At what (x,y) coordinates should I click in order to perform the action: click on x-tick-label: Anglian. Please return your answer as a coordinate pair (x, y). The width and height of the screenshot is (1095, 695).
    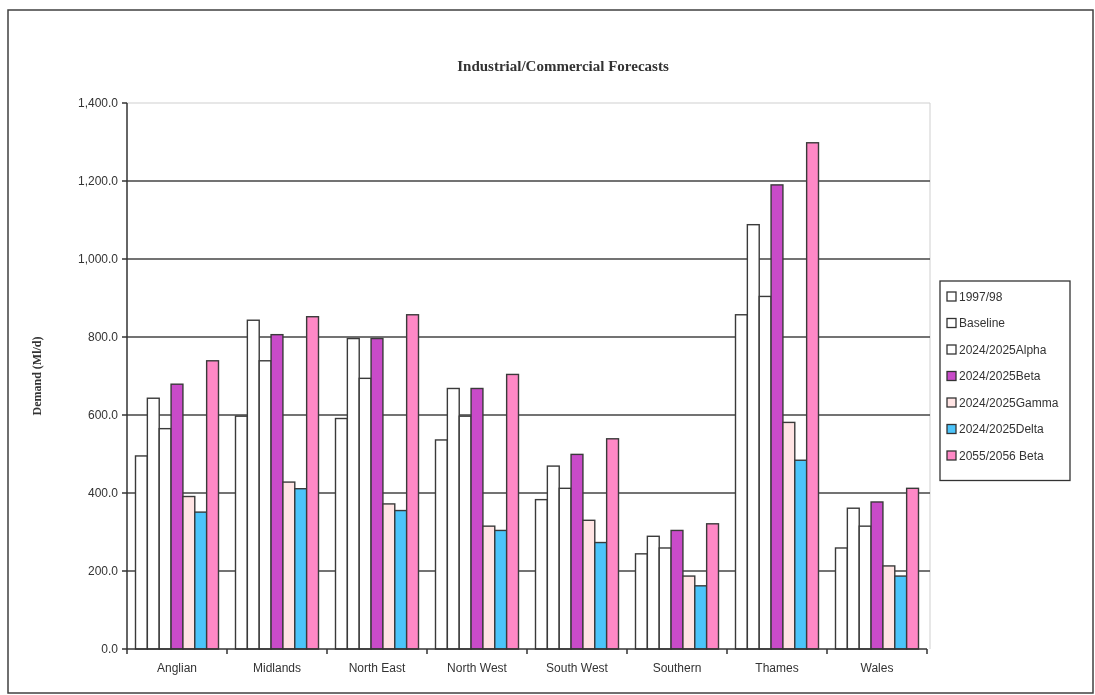
    Looking at the image, I should click on (177, 668).